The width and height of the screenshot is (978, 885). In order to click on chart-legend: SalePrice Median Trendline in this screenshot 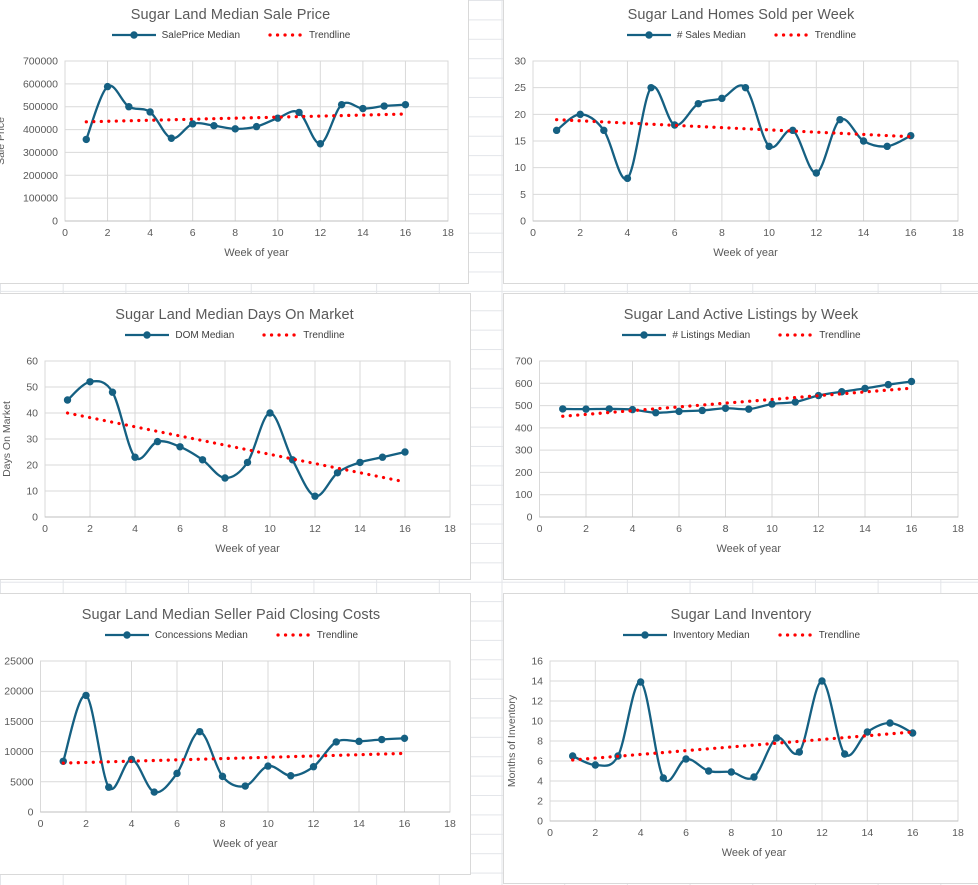, I will do `click(234, 35)`.